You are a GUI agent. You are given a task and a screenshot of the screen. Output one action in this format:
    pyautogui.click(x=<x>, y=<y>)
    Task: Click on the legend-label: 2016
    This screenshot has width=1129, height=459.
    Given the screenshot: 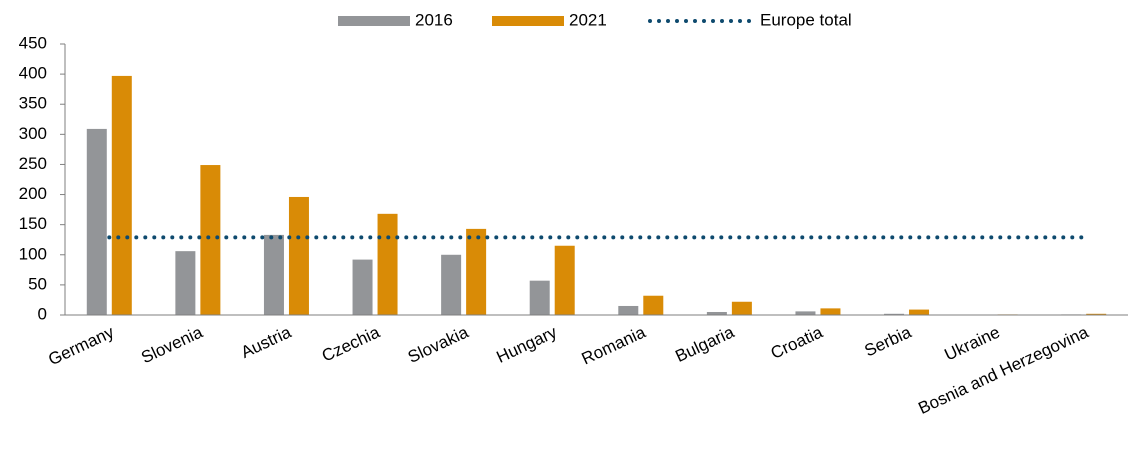 What is the action you would take?
    pyautogui.click(x=434, y=19)
    